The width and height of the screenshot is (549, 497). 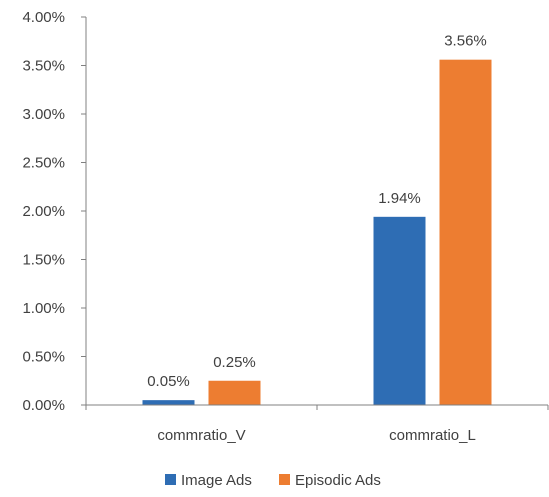 I want to click on y-tick-label: 0.50%, so click(x=43, y=357).